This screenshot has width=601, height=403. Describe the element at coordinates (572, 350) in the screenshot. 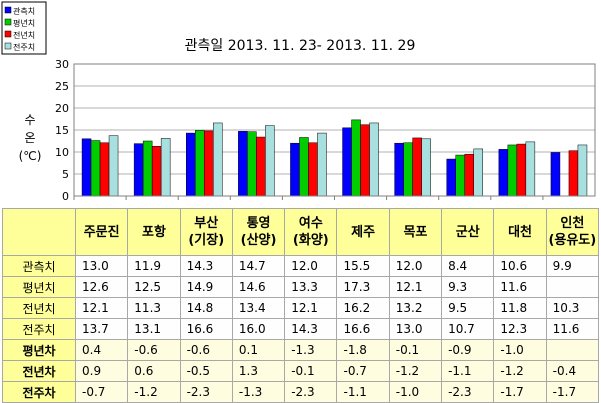

I see `table-cell` at that location.